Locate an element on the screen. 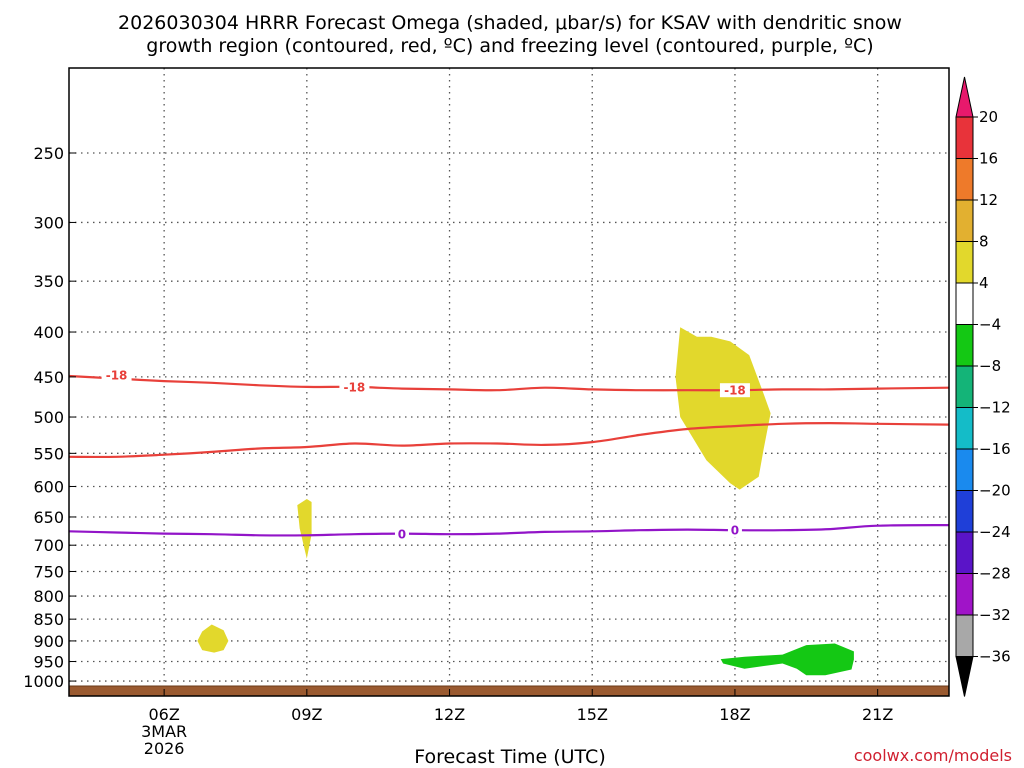 Image resolution: width=1024 pixels, height=768 pixels. y-tick-label: 650 is located at coordinates (48, 517).